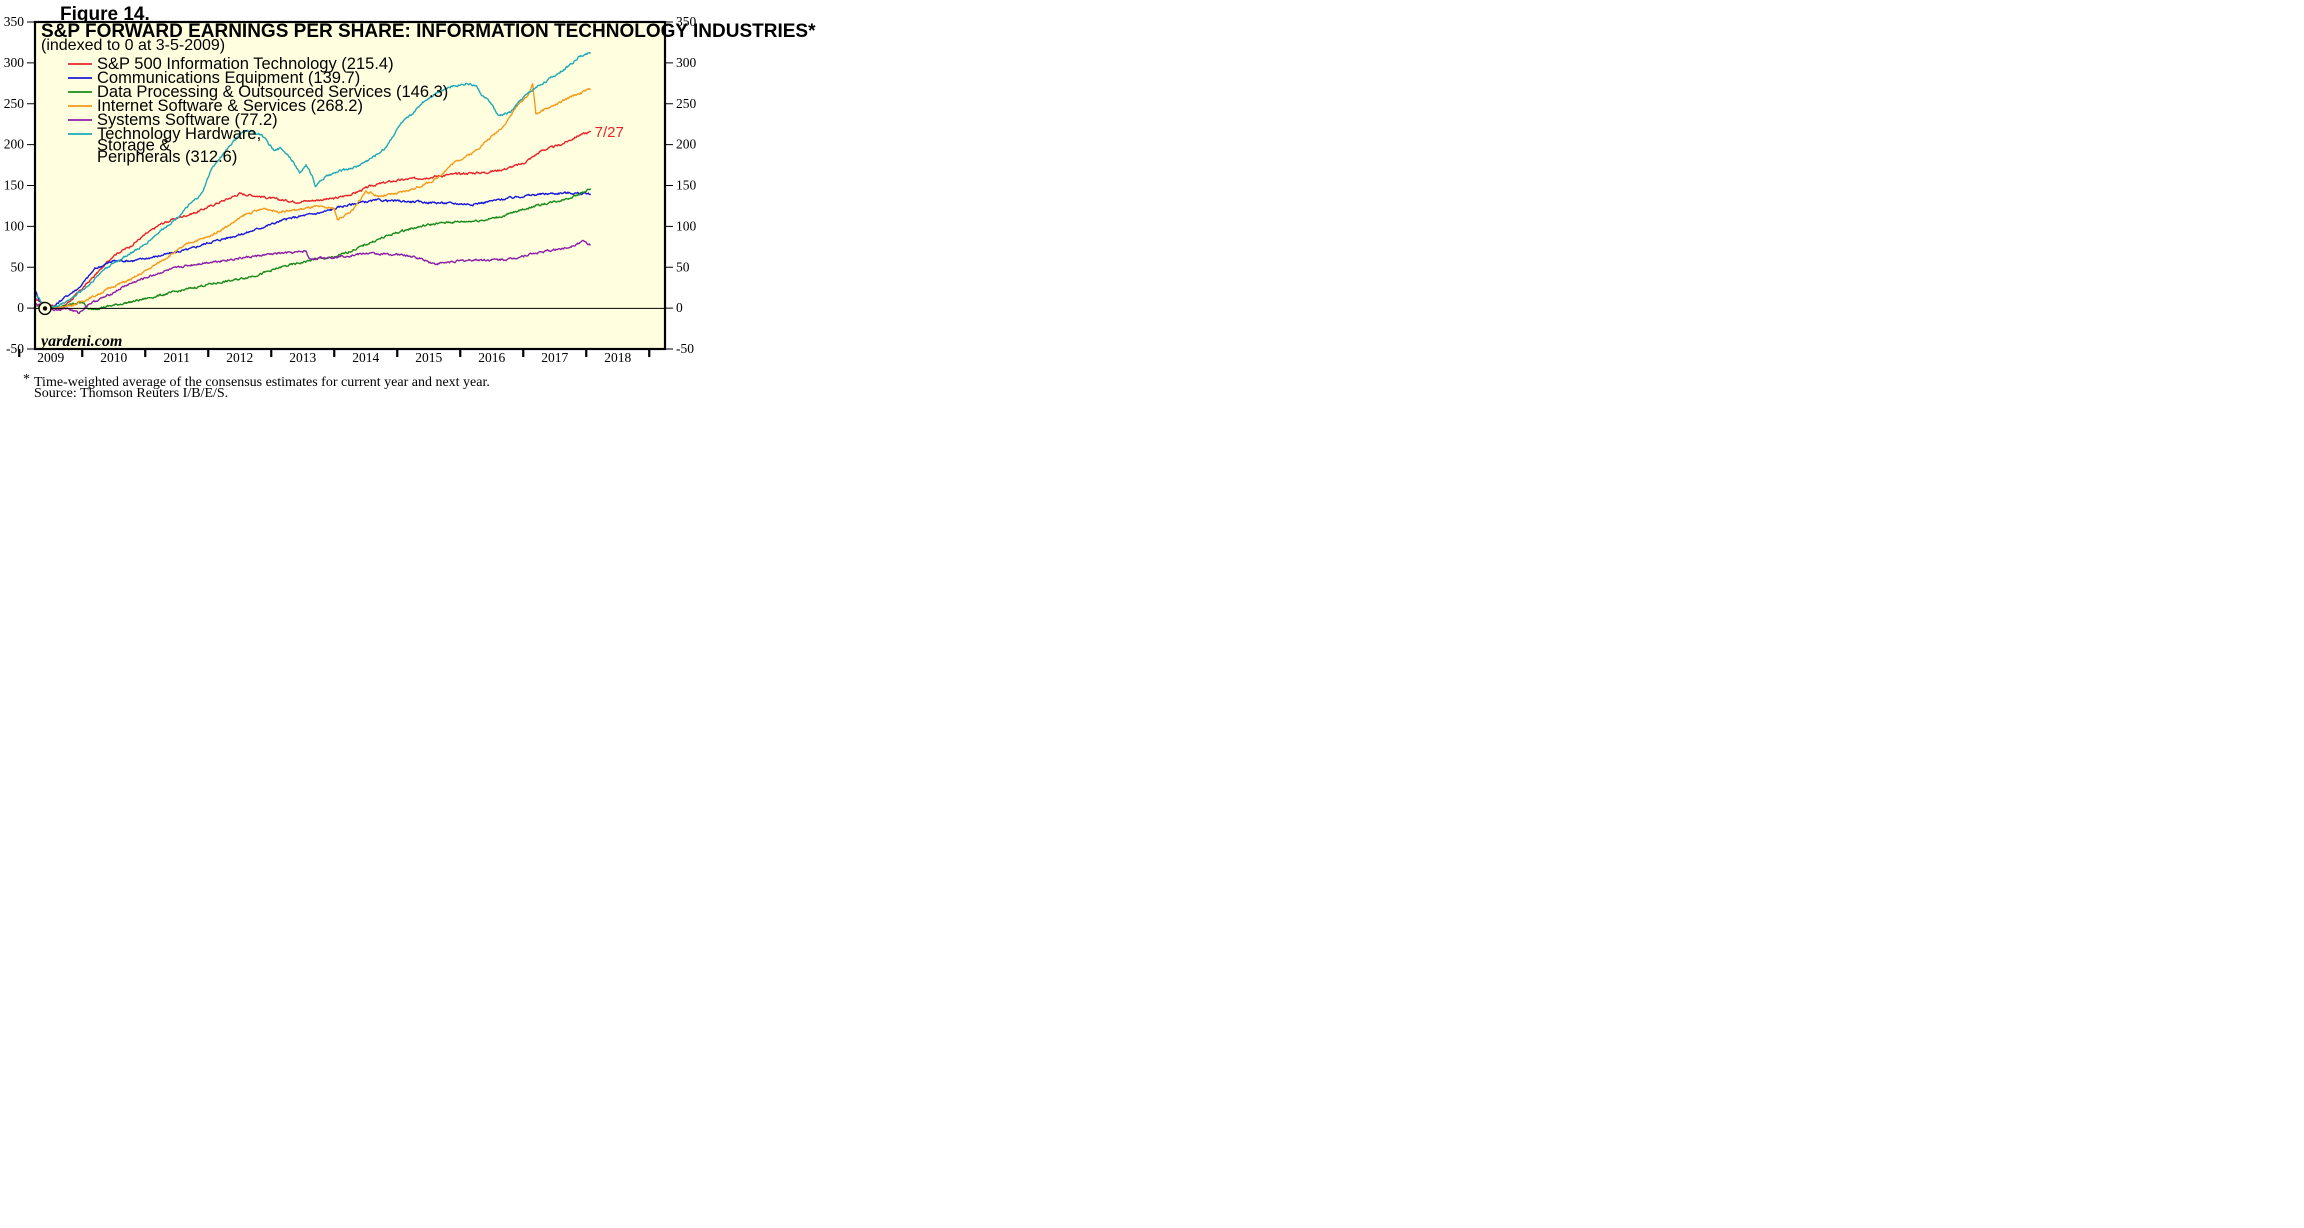 This screenshot has width=2304, height=1228. I want to click on y-tick-label-left: 100, so click(14, 225).